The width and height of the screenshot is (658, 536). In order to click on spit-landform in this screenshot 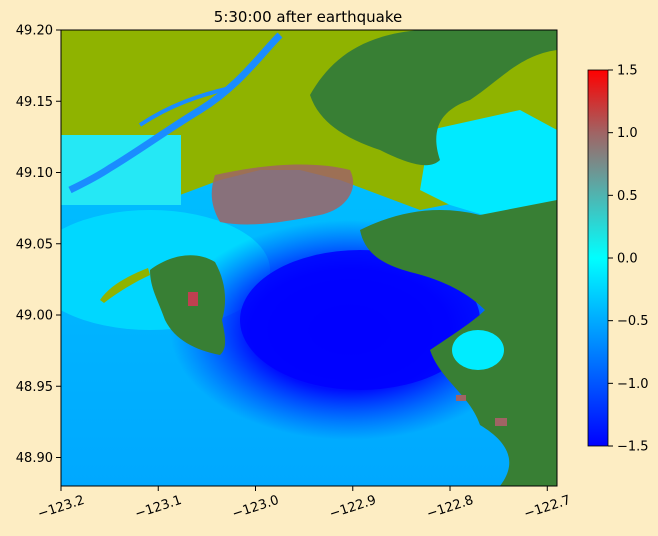, I will do `click(125, 285)`.